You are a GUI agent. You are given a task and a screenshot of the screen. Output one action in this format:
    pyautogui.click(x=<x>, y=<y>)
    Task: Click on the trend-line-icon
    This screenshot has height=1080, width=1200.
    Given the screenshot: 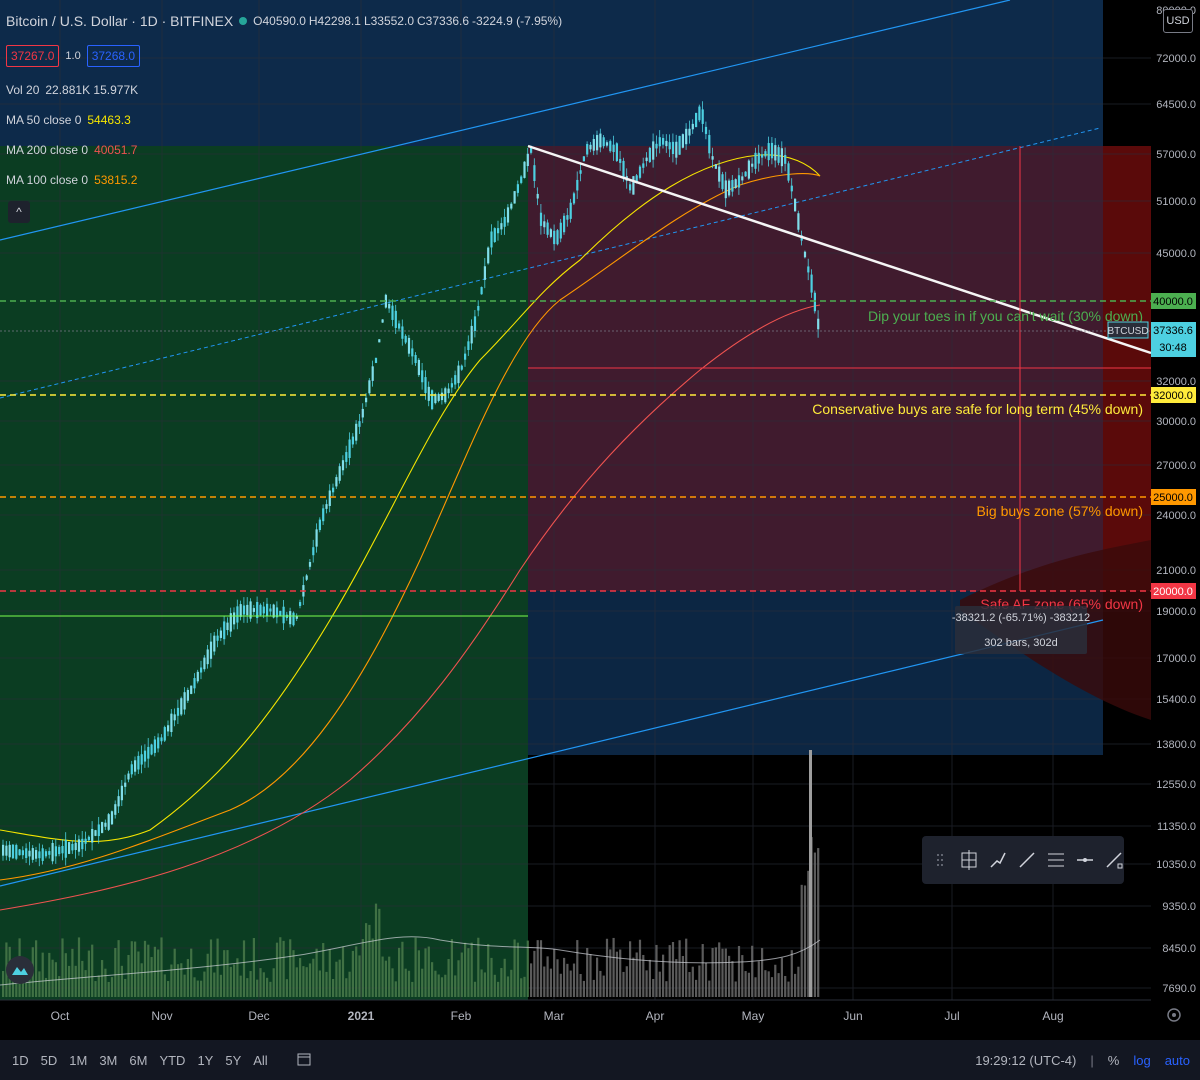 What is the action you would take?
    pyautogui.click(x=1027, y=860)
    